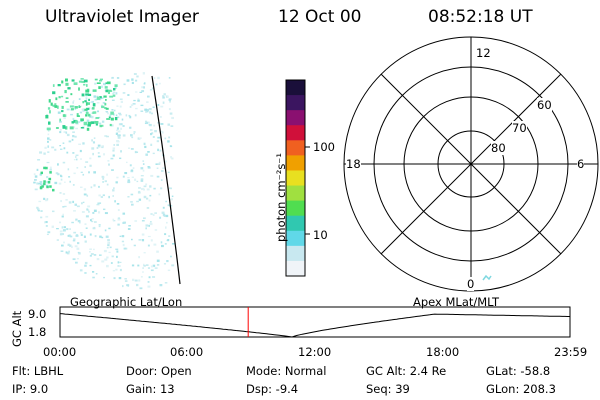  I want to click on colorbar-tick-label-100: 100, so click(324, 147).